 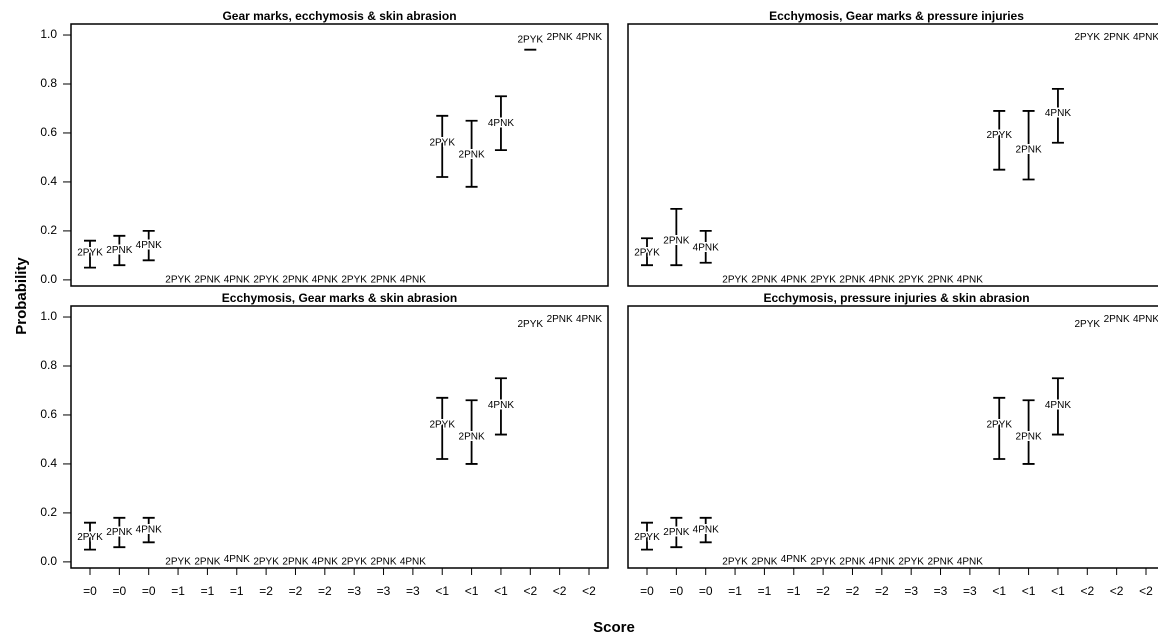 What do you see at coordinates (48, 316) in the screenshot?
I see `y-tick-label: 1.0` at bounding box center [48, 316].